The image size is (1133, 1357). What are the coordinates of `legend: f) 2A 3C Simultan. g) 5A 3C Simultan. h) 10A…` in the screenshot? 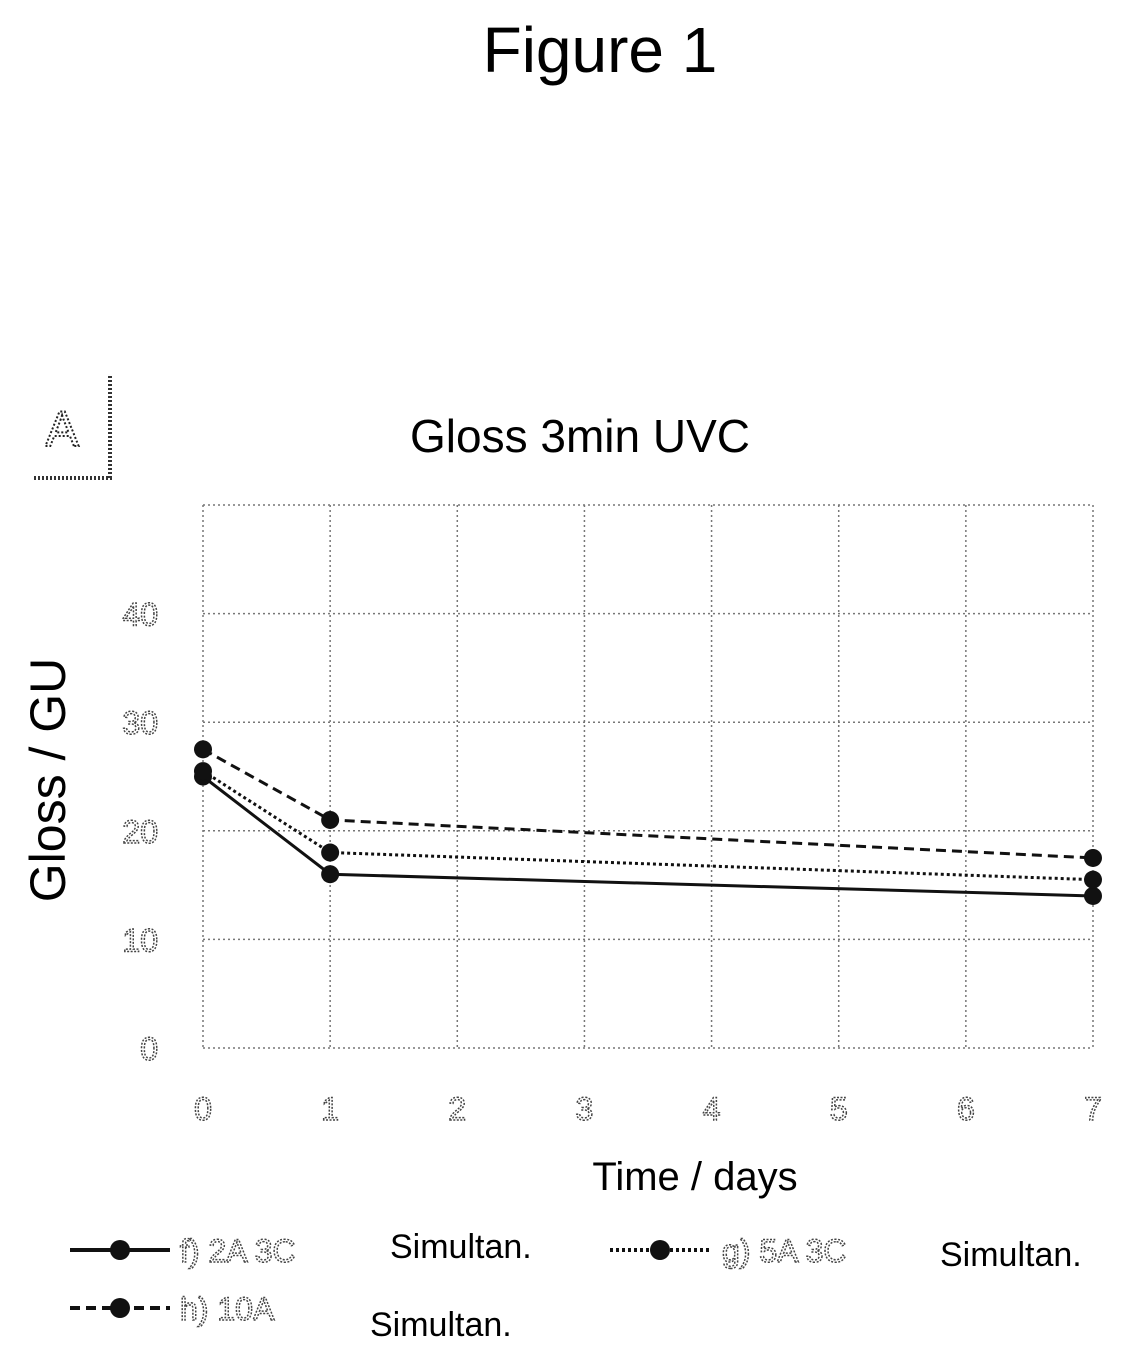 It's located at (576, 1286).